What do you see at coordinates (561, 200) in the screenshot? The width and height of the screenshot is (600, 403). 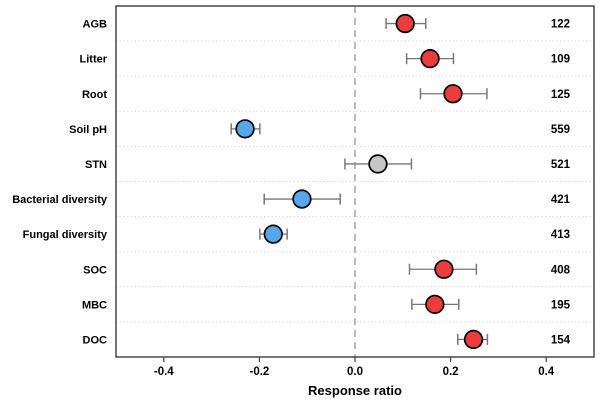 I see `sample-size-label: 421` at bounding box center [561, 200].